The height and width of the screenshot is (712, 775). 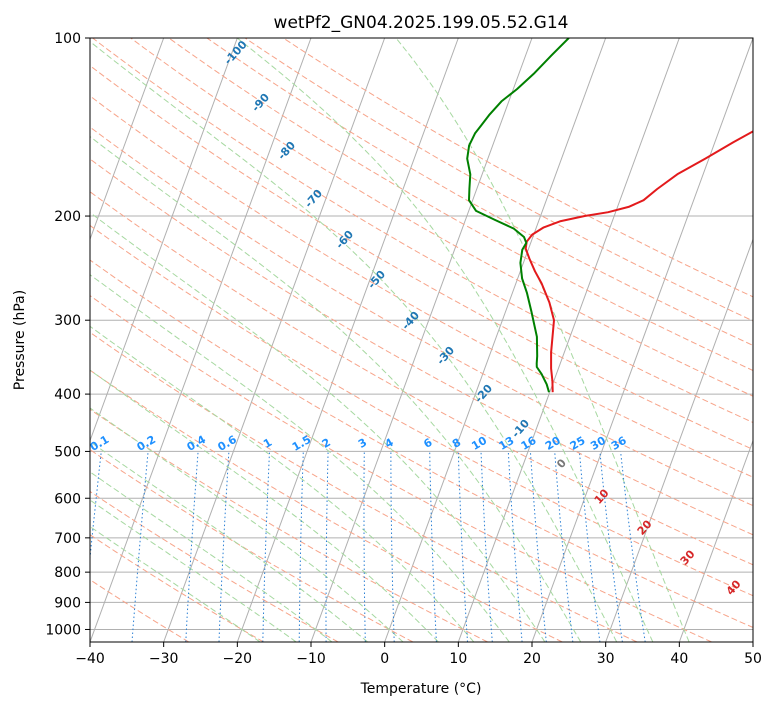 I want to click on x-axis-label: Temperature (°C), so click(x=421, y=689).